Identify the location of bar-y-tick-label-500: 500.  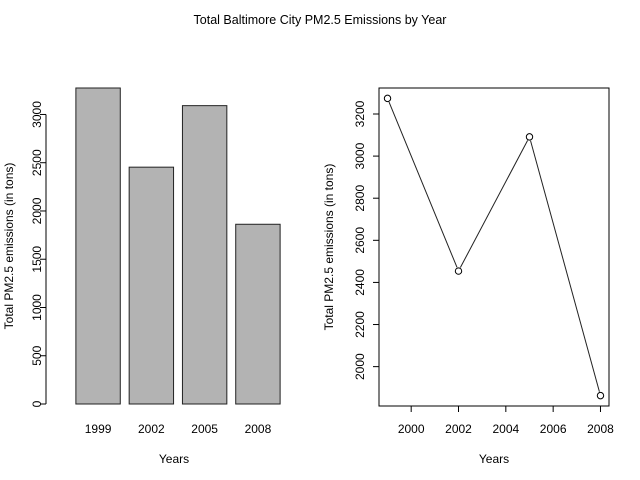
(37, 355).